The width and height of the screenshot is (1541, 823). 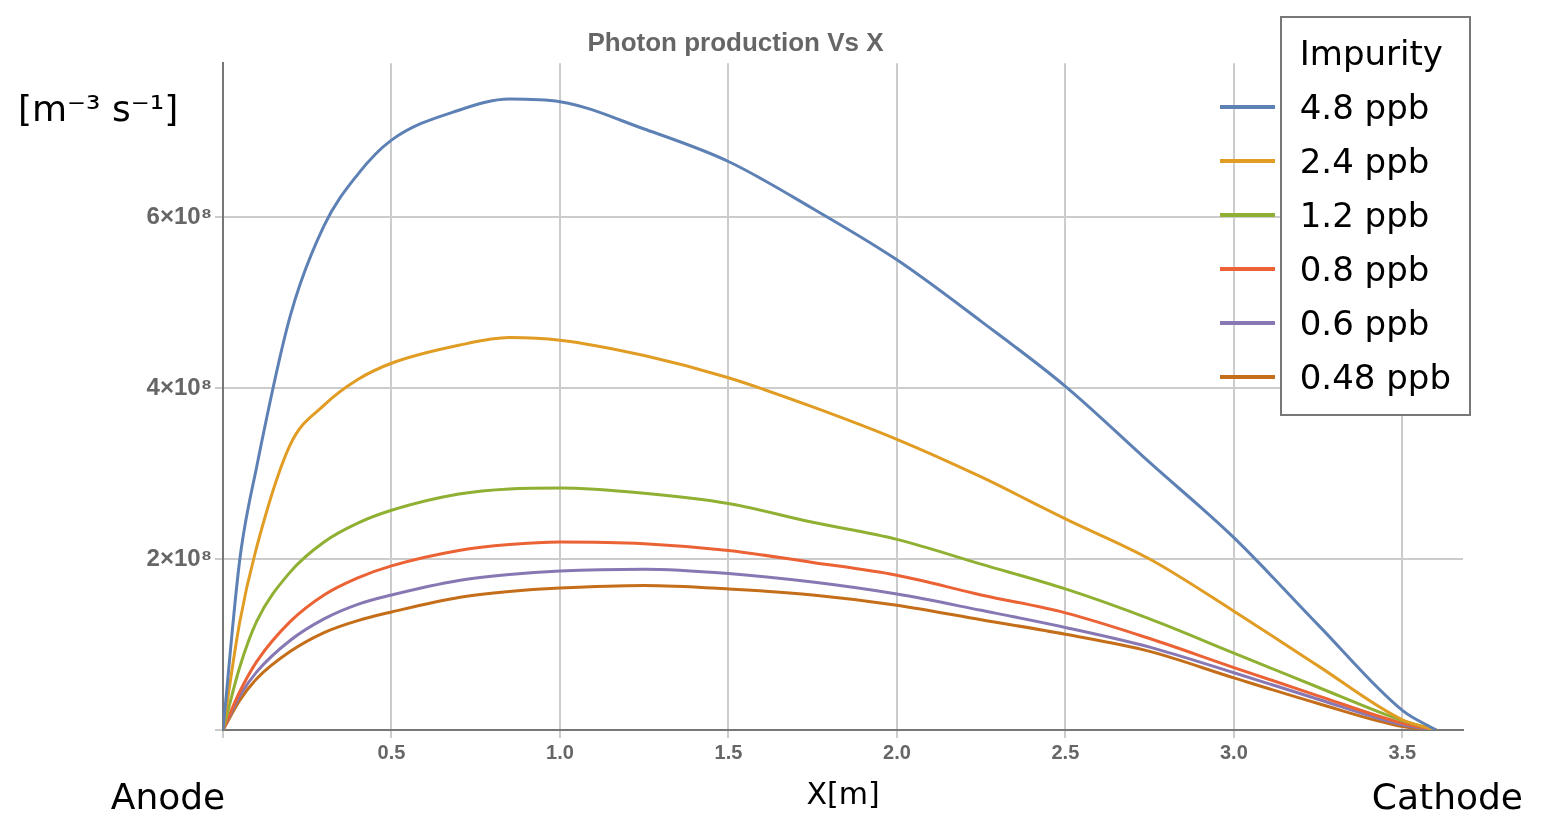 I want to click on text: Cathode, so click(x=1447, y=797).